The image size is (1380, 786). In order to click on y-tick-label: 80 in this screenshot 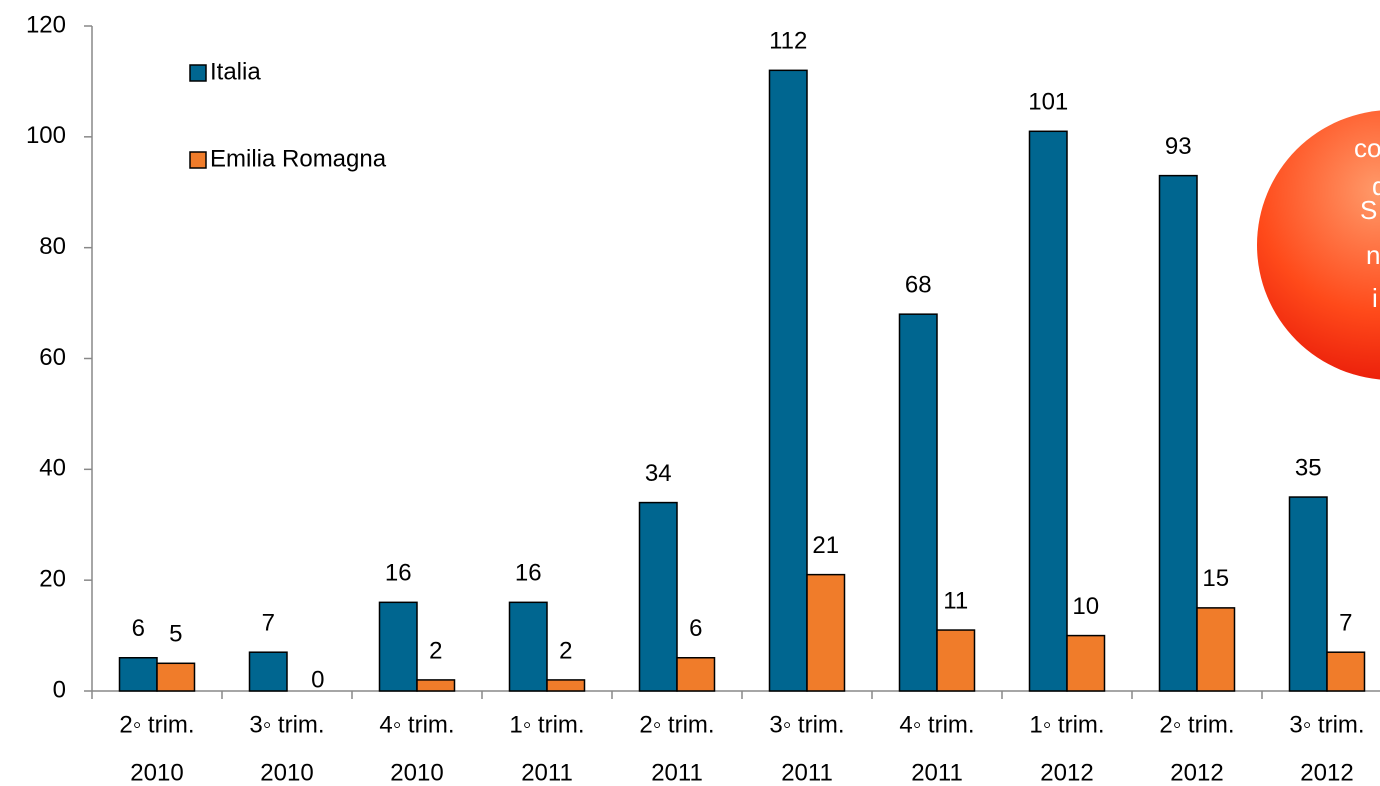, I will do `click(52, 246)`.